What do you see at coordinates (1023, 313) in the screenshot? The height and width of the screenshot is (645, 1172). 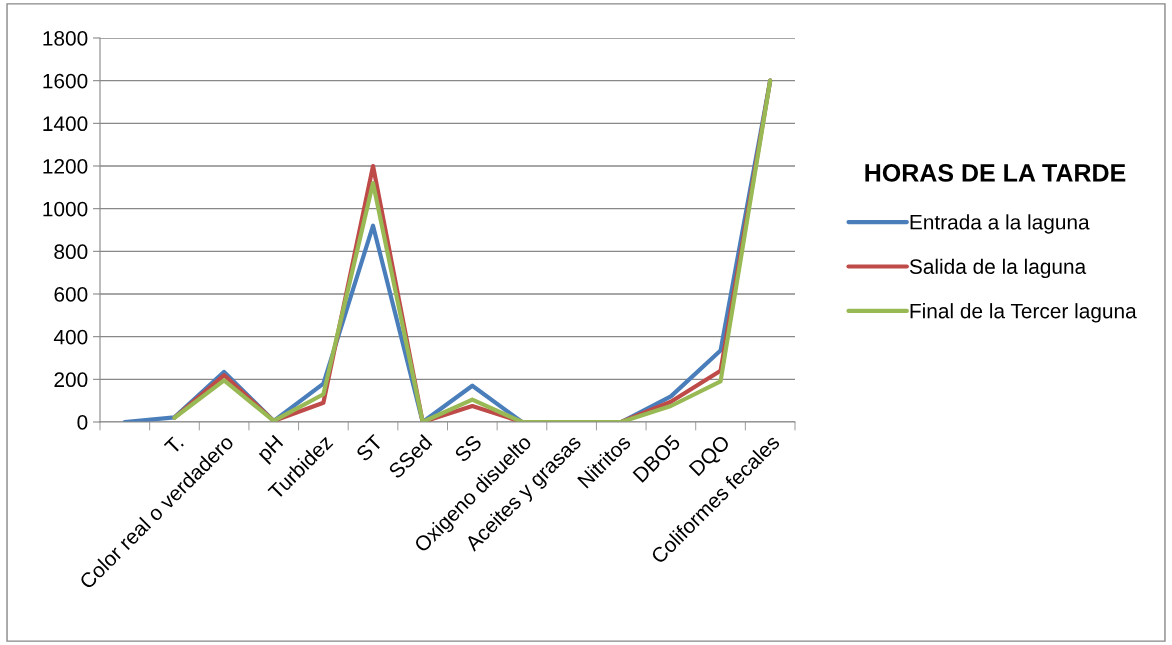 I see `legend-label: Final de la Tercer laguna` at bounding box center [1023, 313].